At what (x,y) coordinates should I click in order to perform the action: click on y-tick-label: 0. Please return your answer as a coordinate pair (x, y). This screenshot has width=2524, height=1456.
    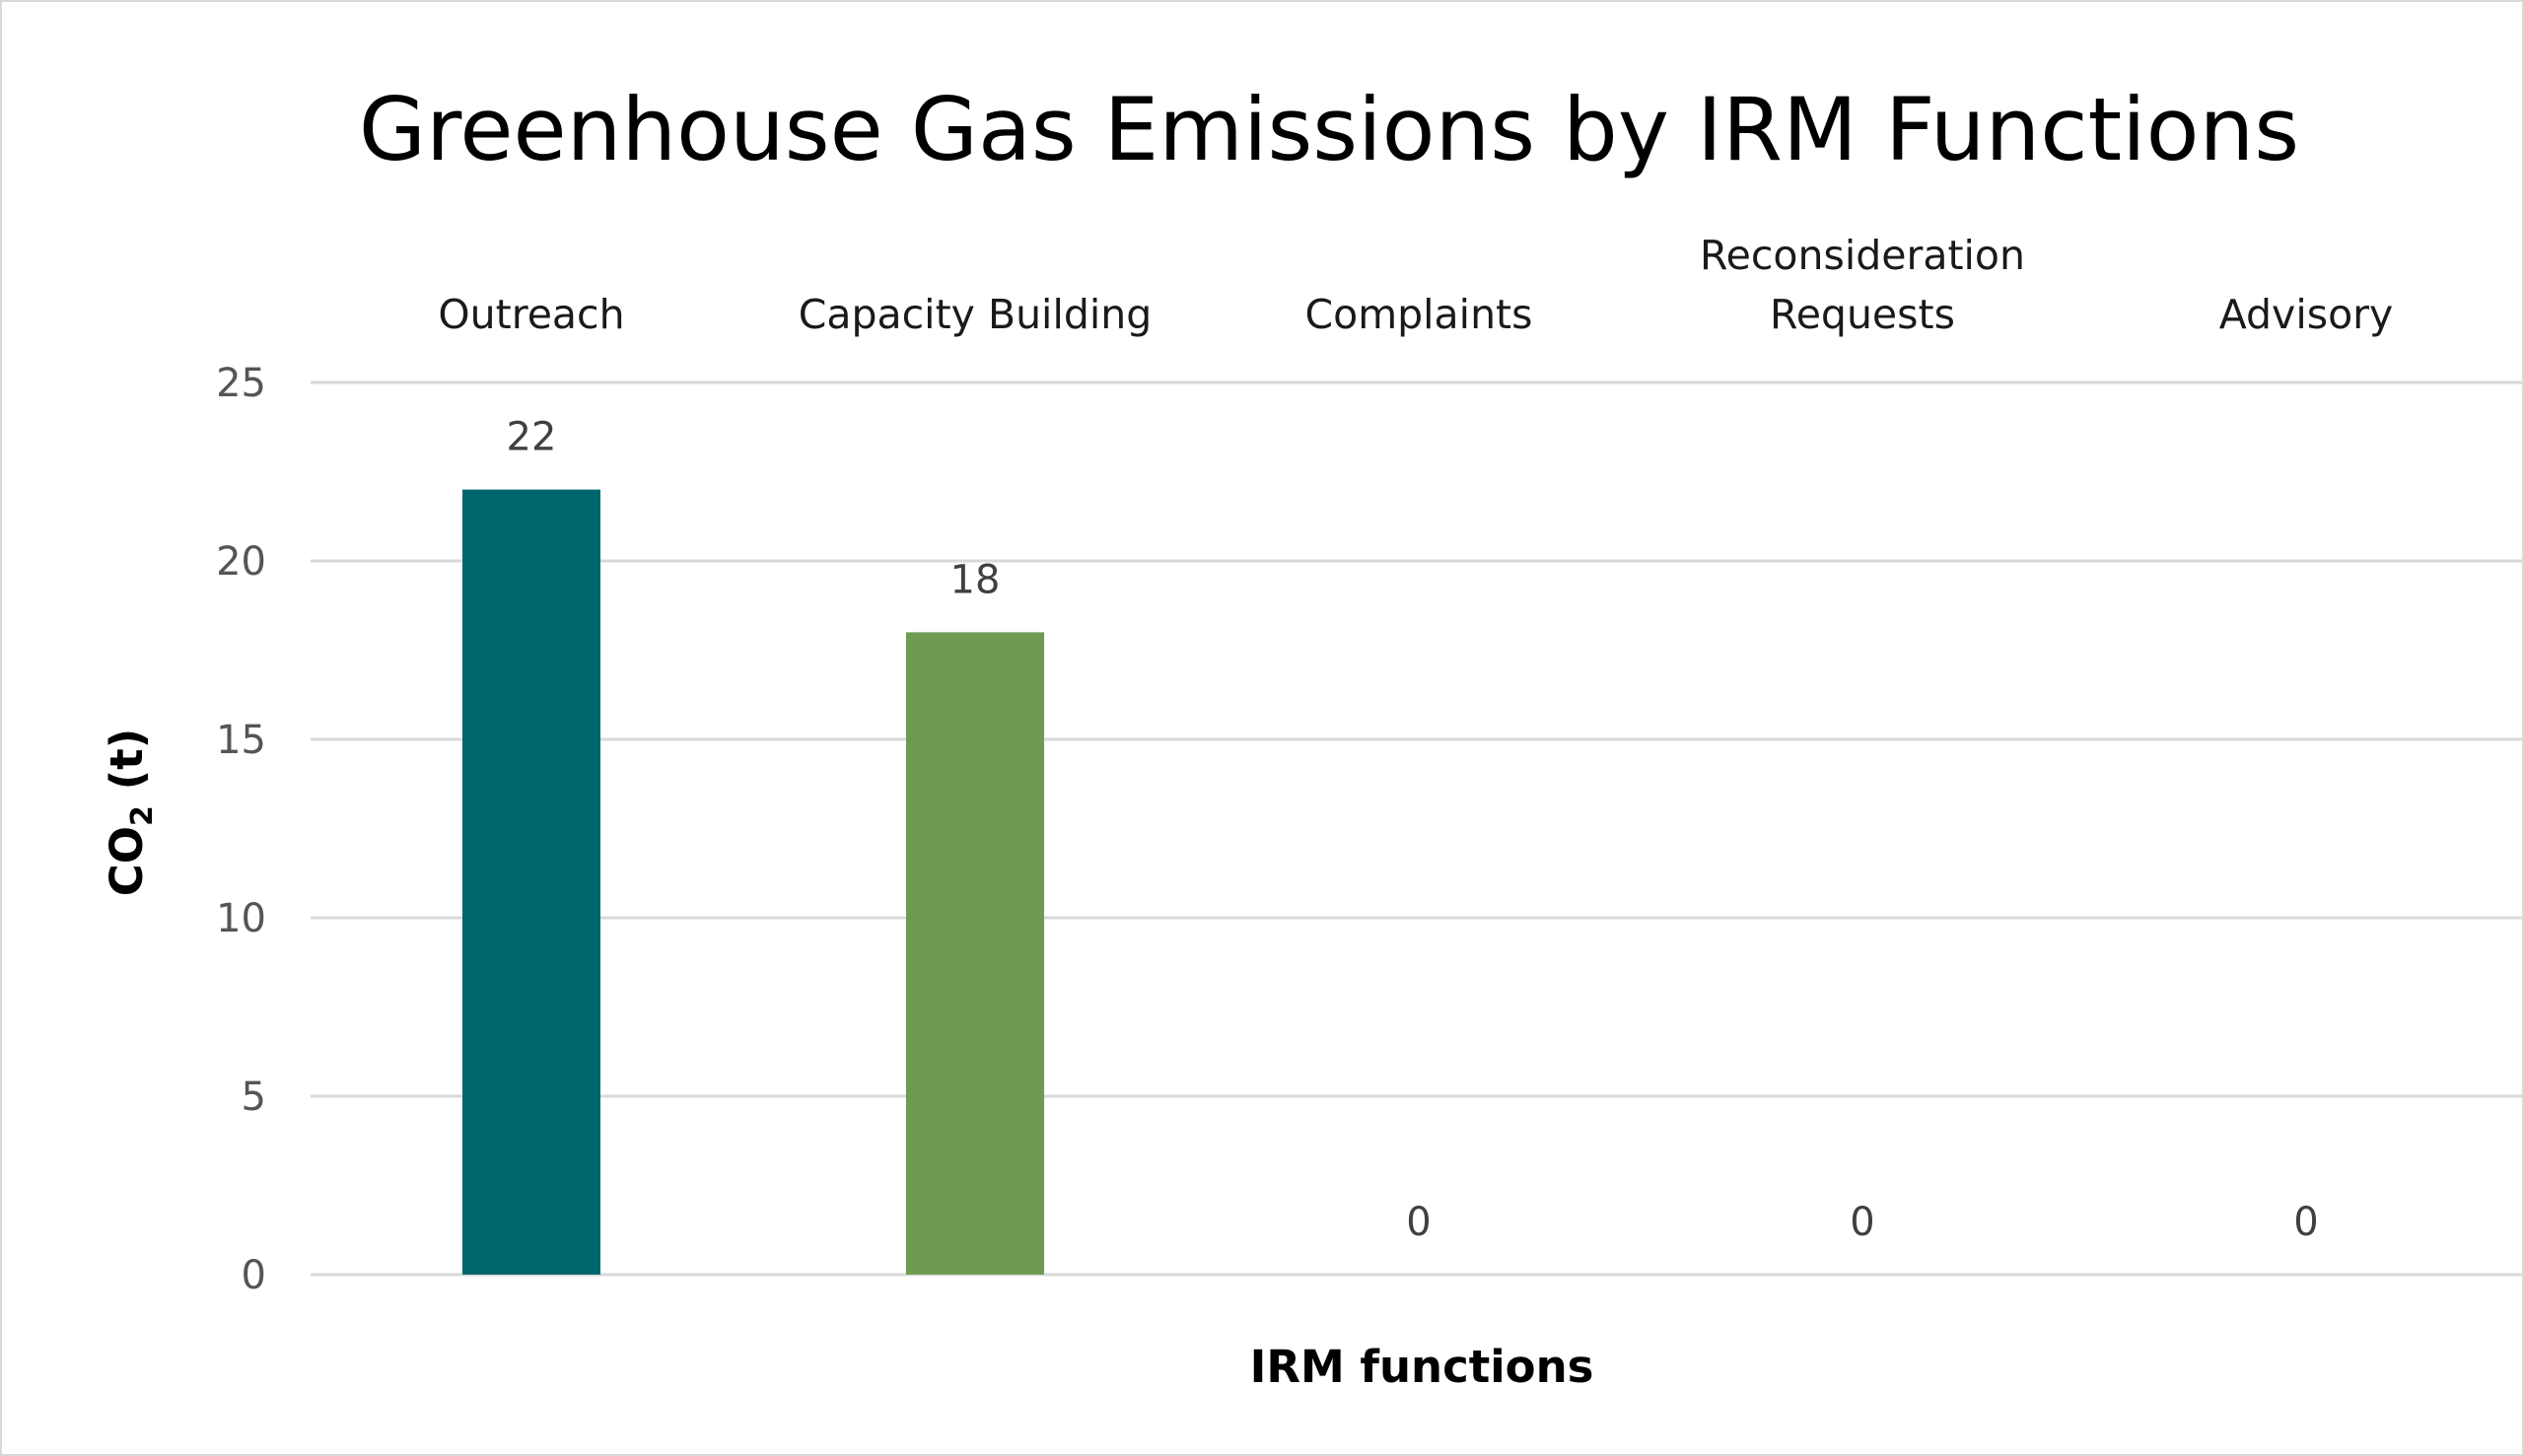
    Looking at the image, I should click on (254, 1275).